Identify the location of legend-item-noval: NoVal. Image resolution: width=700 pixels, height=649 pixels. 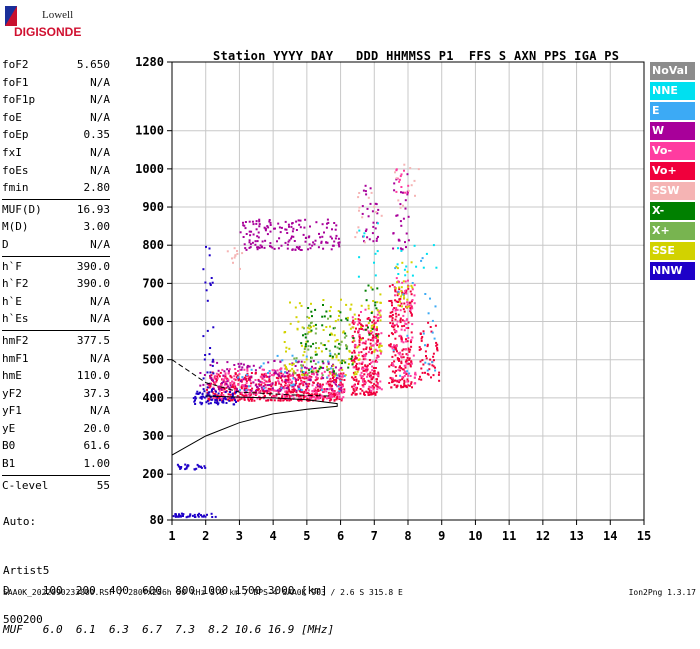
(672, 71).